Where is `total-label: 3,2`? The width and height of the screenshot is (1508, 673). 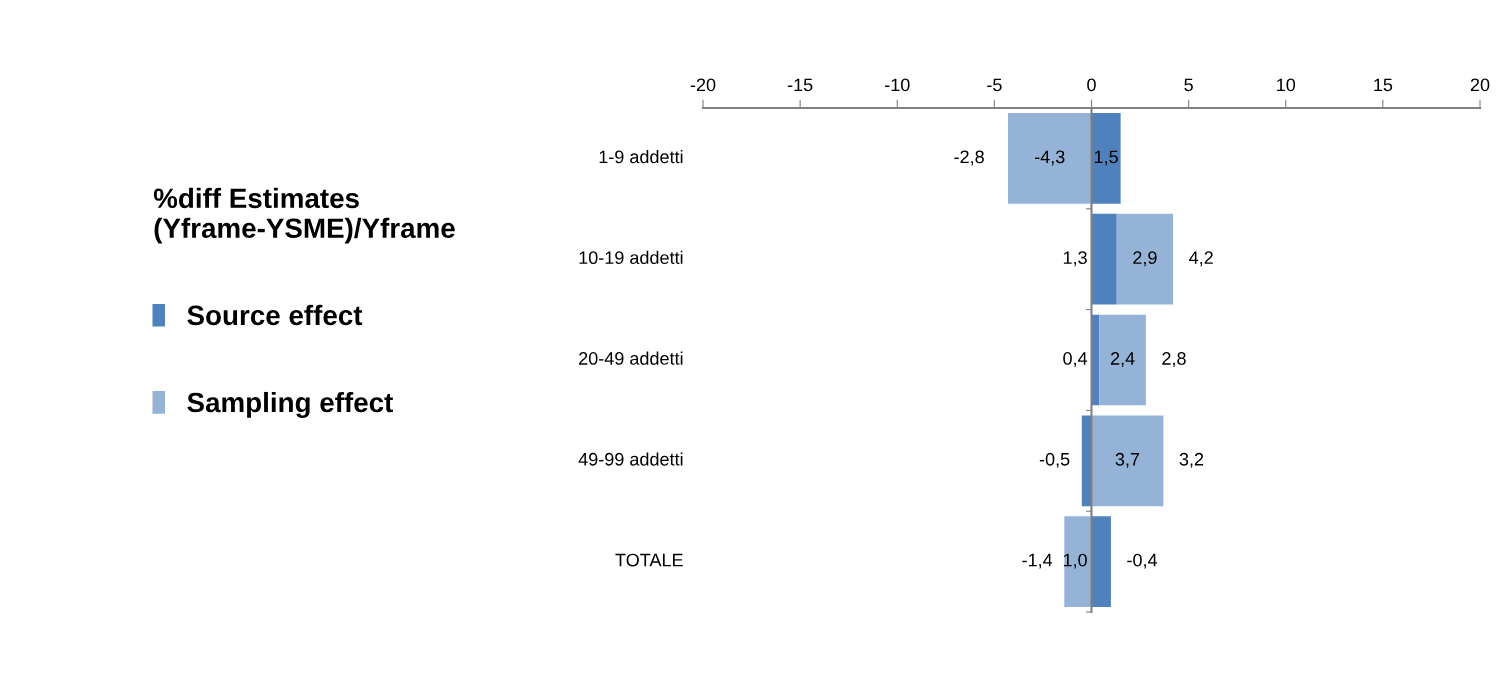
total-label: 3,2 is located at coordinates (1191, 460).